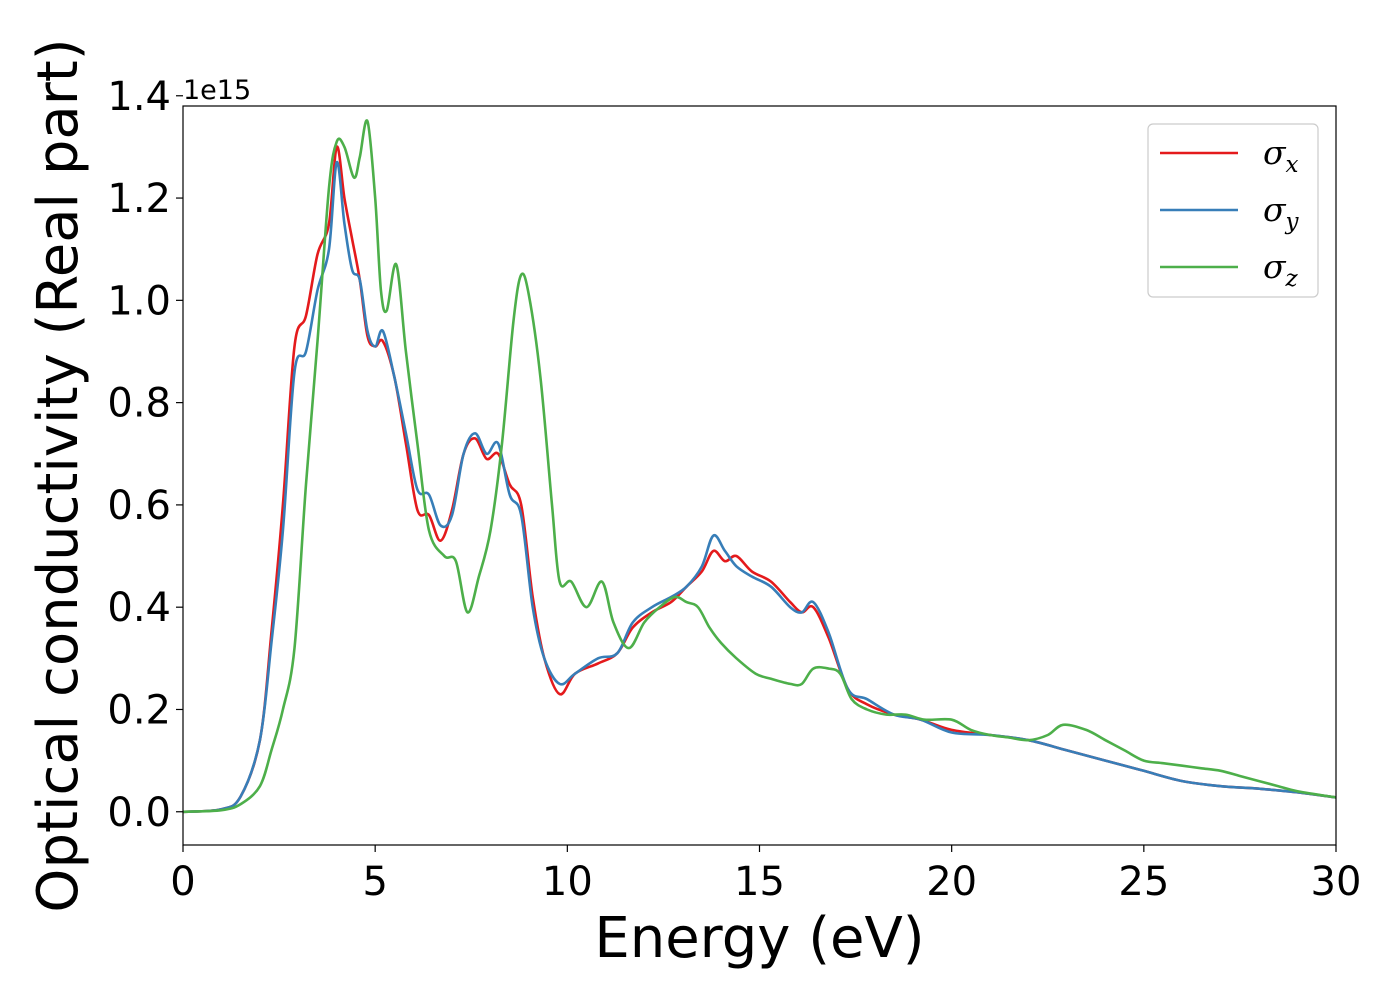 The width and height of the screenshot is (1400, 1000). I want to click on legend-label-sigma-z: σz, so click(1281, 269).